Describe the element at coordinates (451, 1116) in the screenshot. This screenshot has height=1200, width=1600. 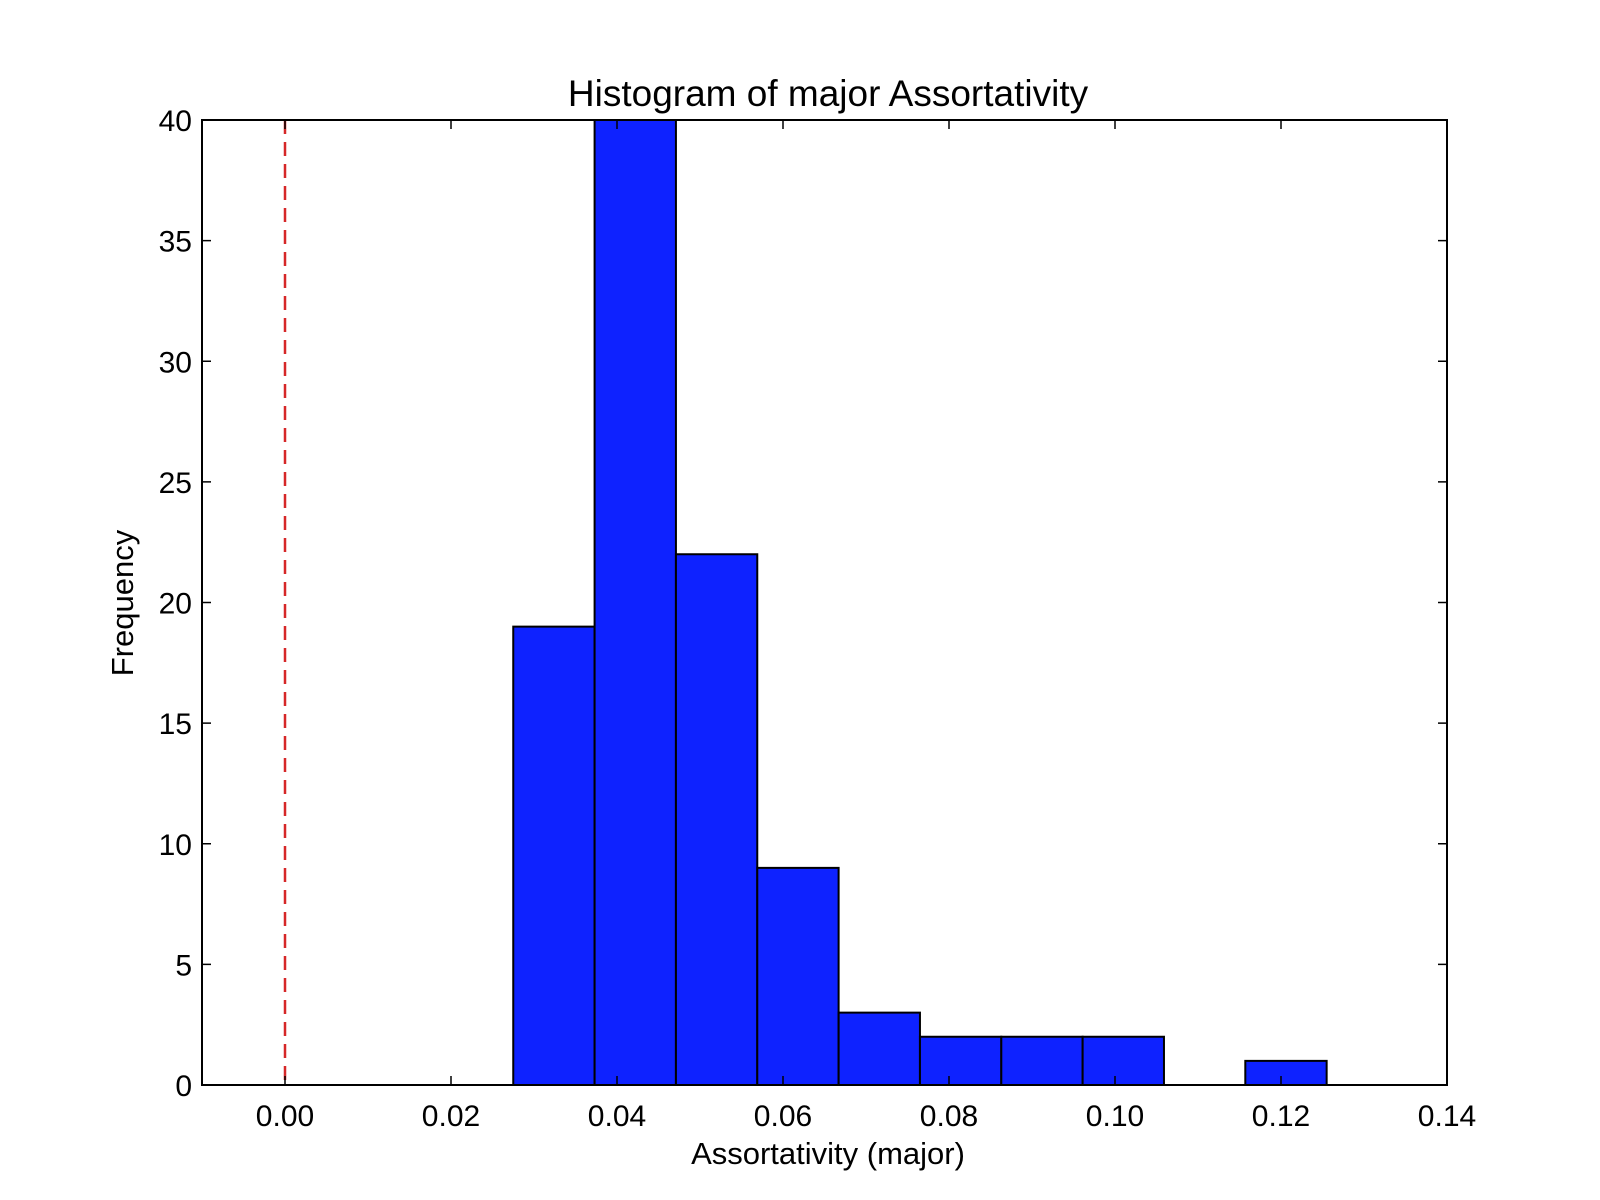
I see `x-tick-label: 0.02` at that location.